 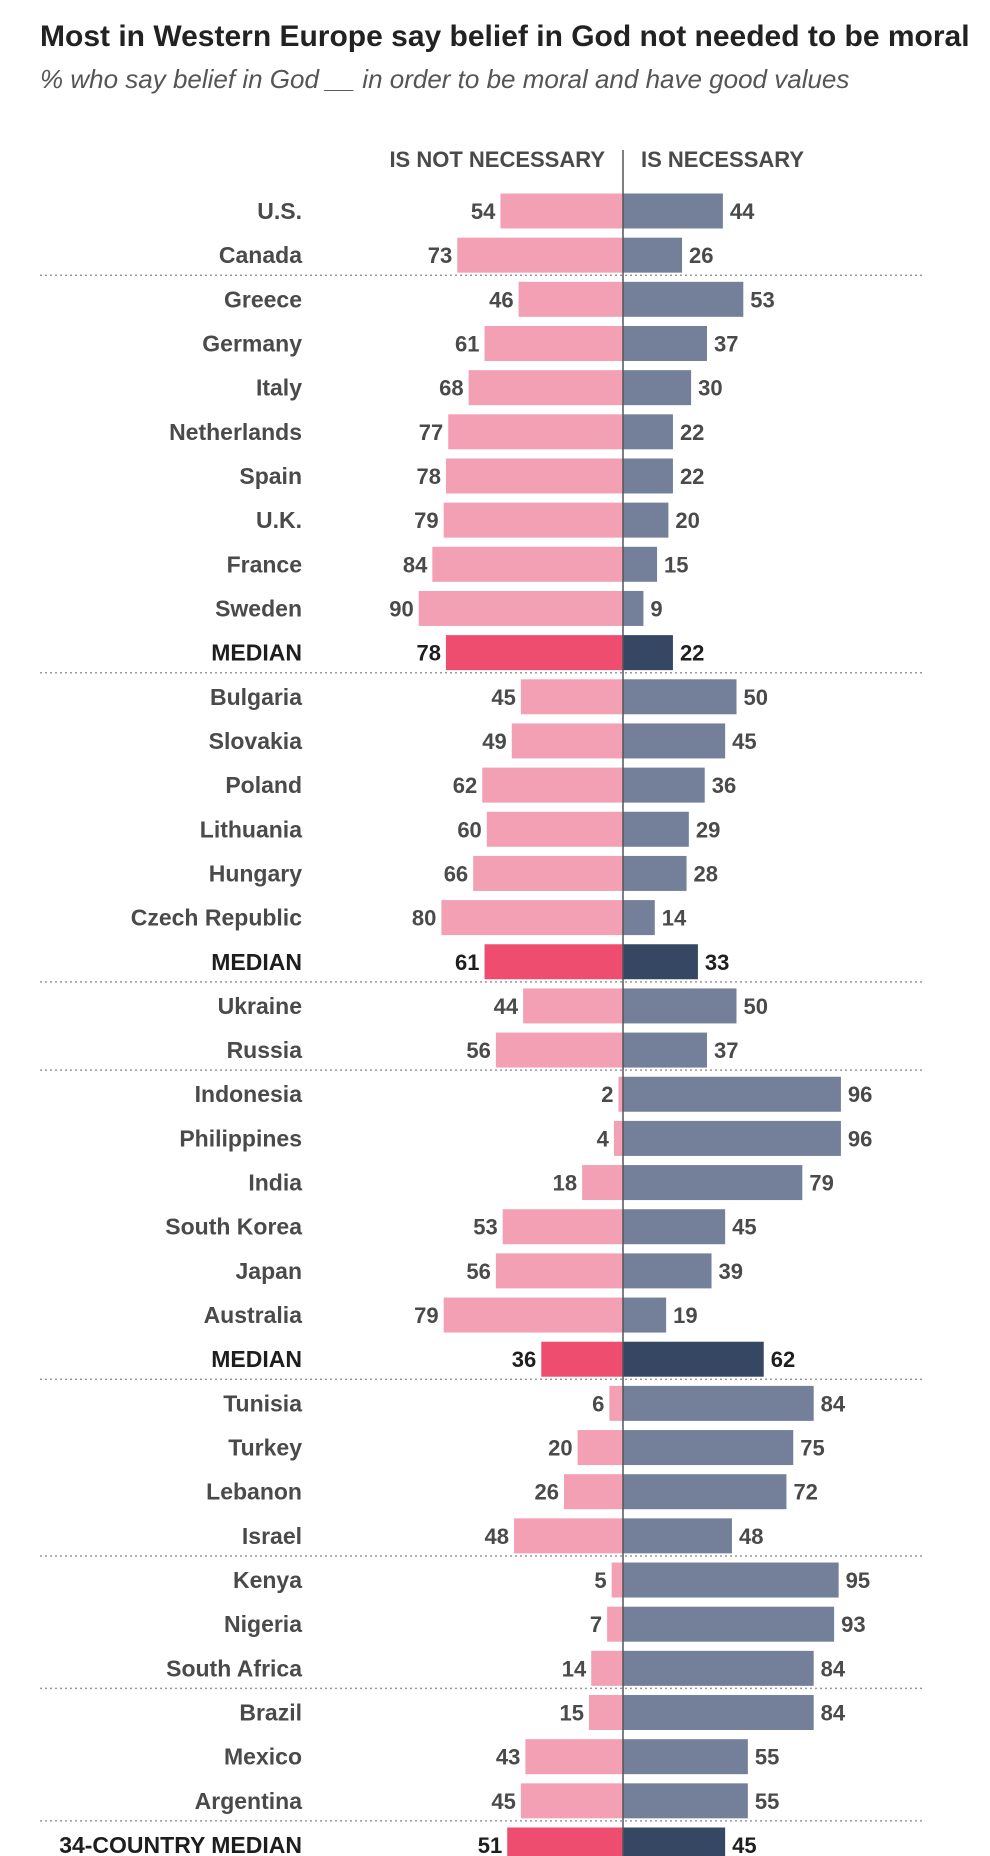 I want to click on country-label: Kenya, so click(x=267, y=1580).